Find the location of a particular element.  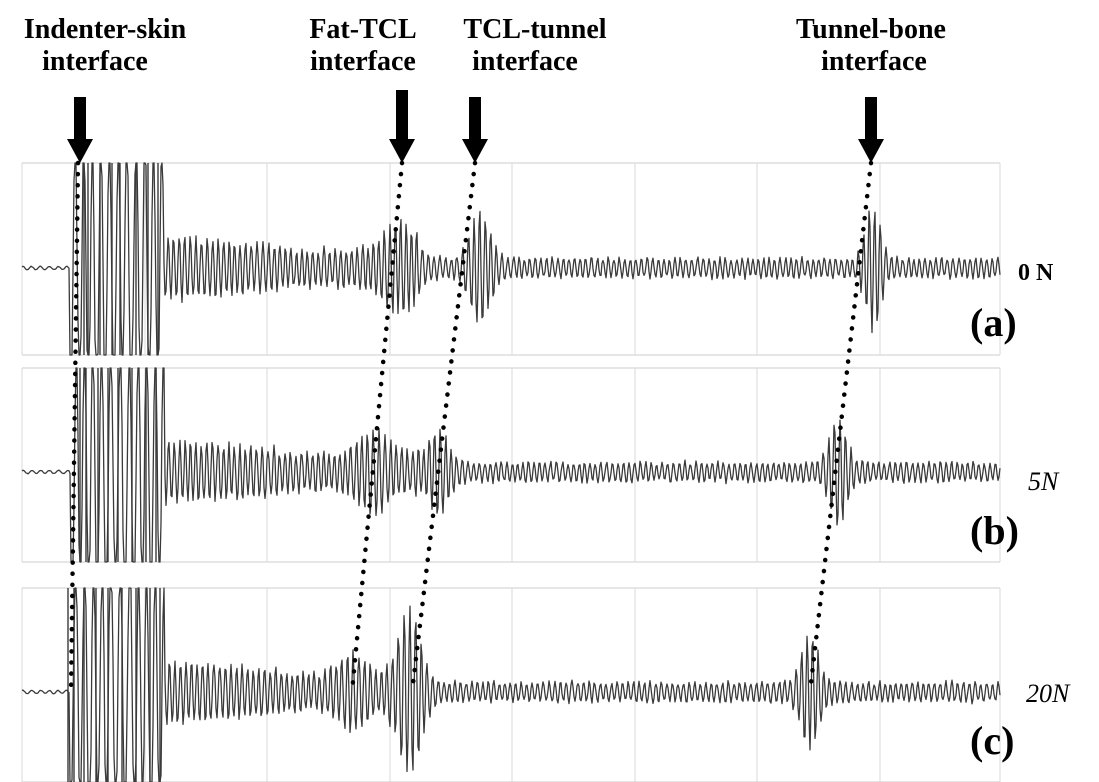

label-indenter-skin-line1: Indenter-skin is located at coordinates (105, 29).